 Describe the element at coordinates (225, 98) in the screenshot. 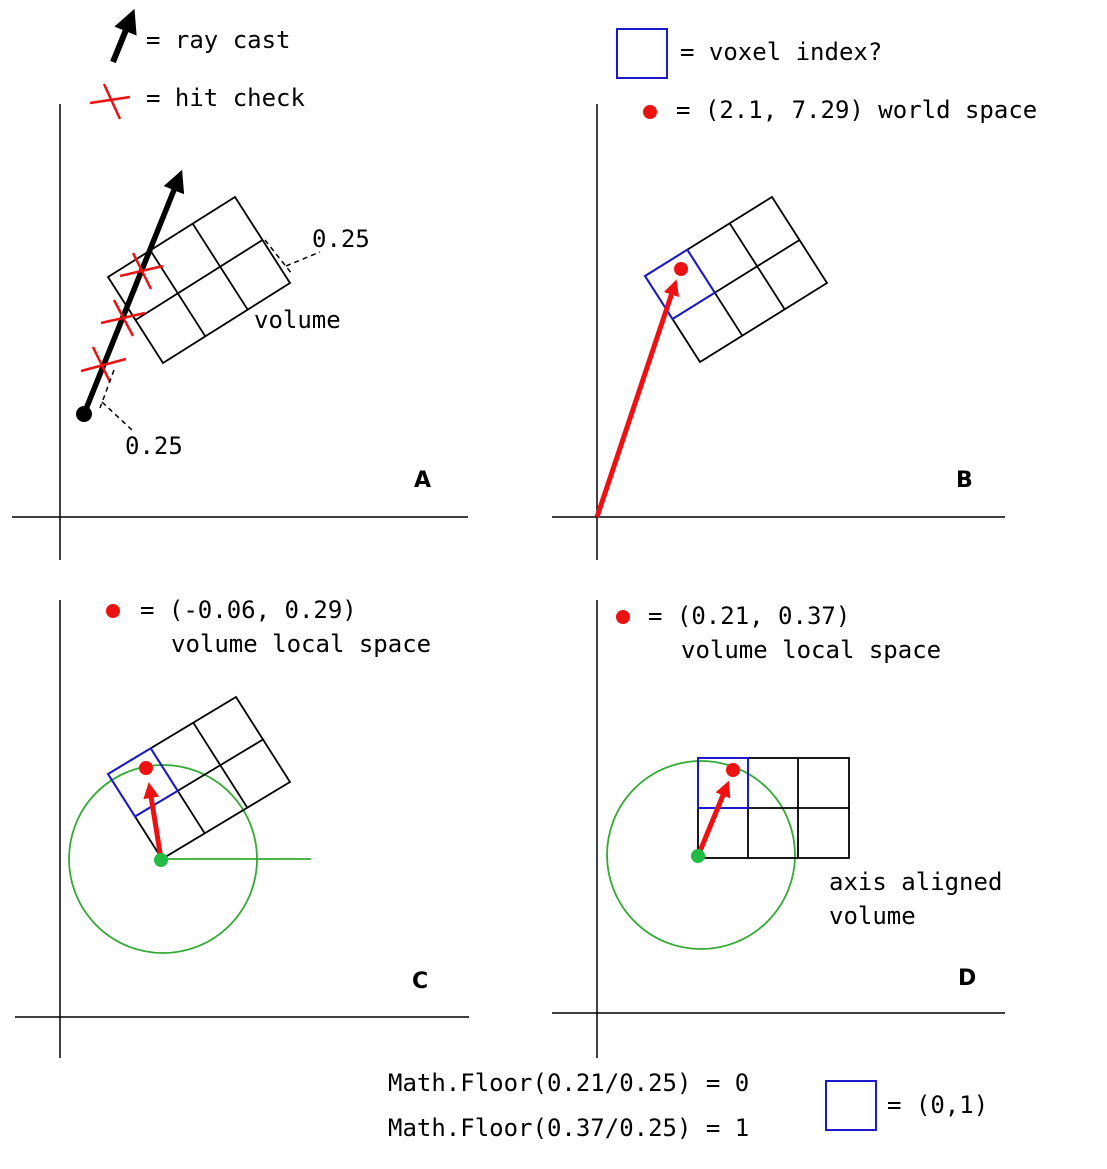

I see `hit-check-legend-label: = hit check` at that location.